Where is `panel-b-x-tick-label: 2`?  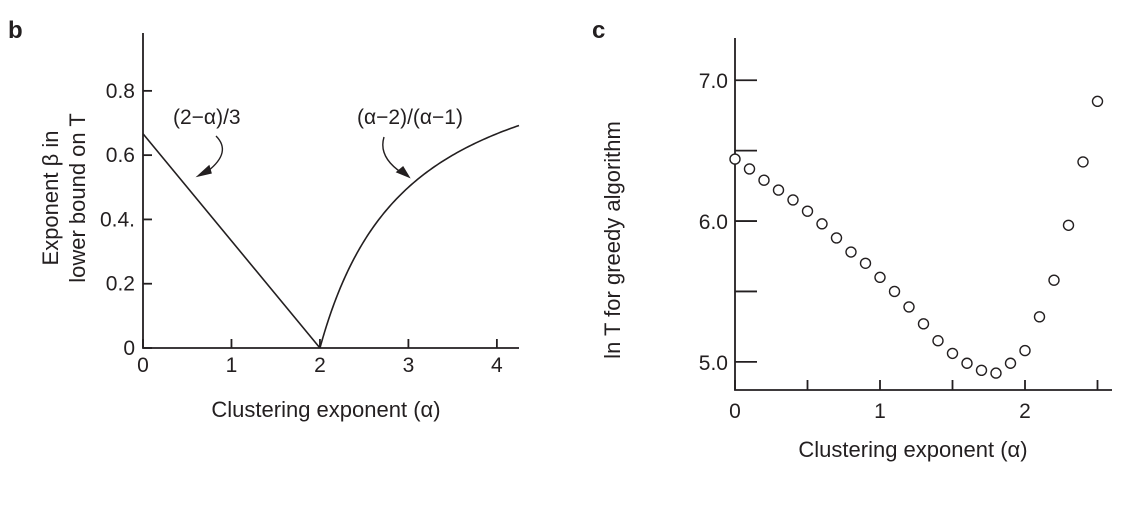
panel-b-x-tick-label: 2 is located at coordinates (320, 365).